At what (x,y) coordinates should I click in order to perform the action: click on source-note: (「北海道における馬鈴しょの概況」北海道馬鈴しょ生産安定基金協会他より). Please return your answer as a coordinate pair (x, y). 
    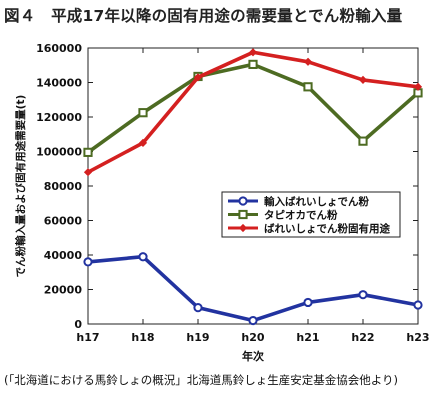
    Looking at the image, I should click on (201, 380).